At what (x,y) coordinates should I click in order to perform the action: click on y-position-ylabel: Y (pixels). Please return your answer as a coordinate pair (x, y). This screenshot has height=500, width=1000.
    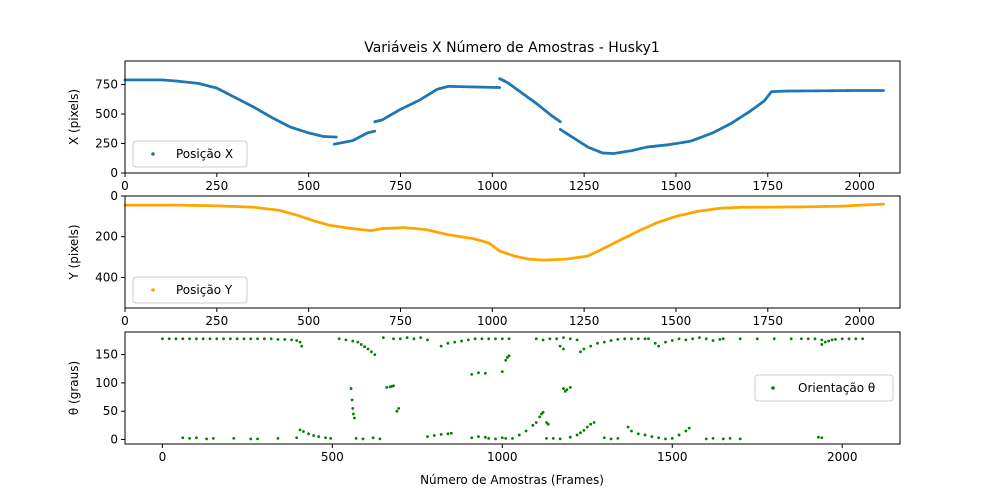
    Looking at the image, I should click on (74, 252).